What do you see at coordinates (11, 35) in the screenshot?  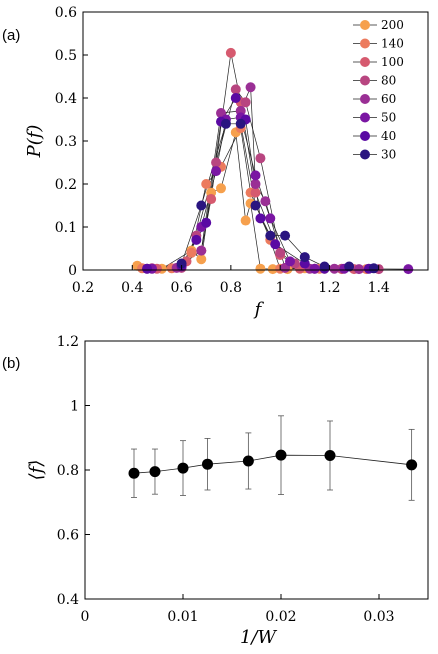 I see `panel-a-label: (a)` at bounding box center [11, 35].